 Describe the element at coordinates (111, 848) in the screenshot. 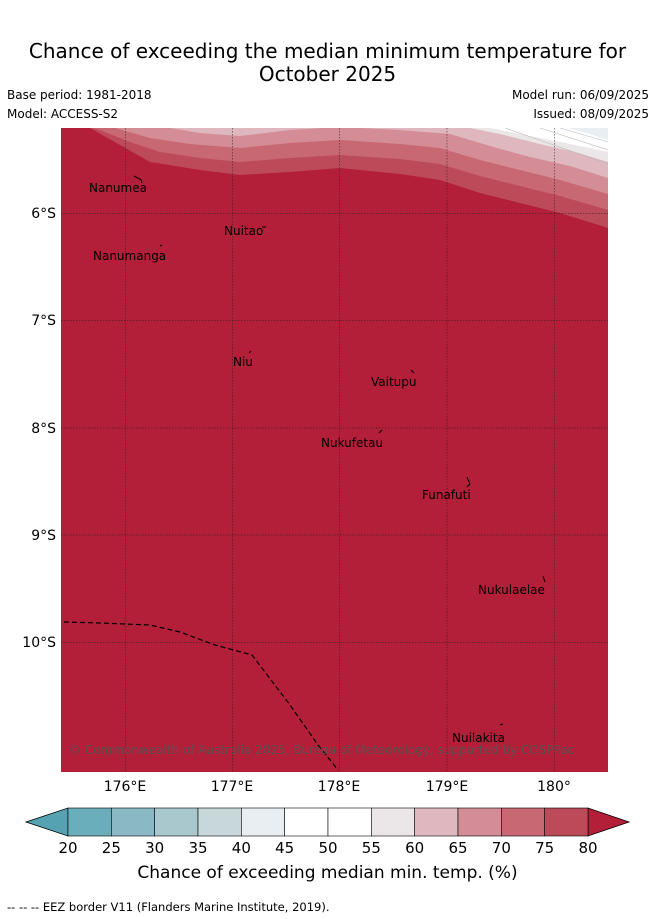

I see `colorbar-tick-label: 25` at that location.